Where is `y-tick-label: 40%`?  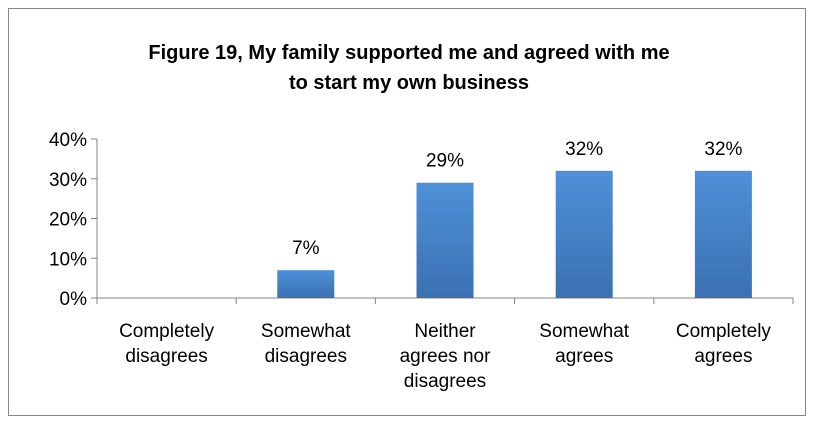 y-tick-label: 40% is located at coordinates (68, 140).